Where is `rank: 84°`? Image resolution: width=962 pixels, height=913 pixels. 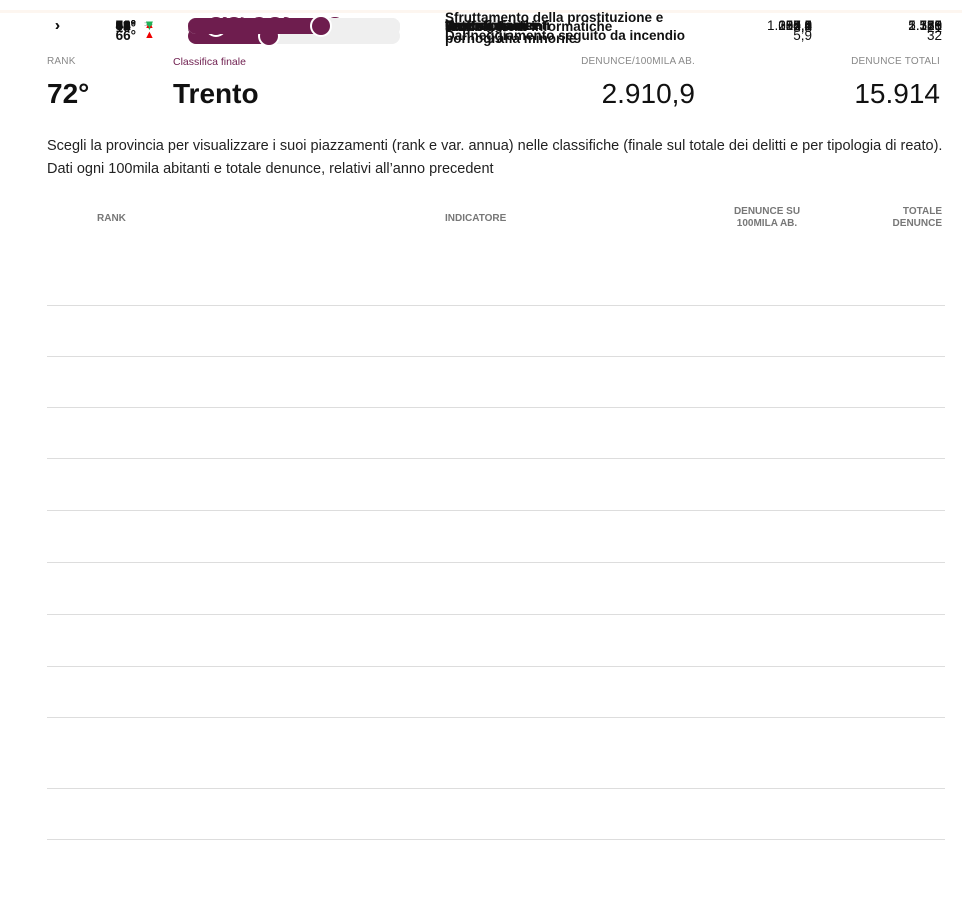 rank: 84° is located at coordinates (125, 25).